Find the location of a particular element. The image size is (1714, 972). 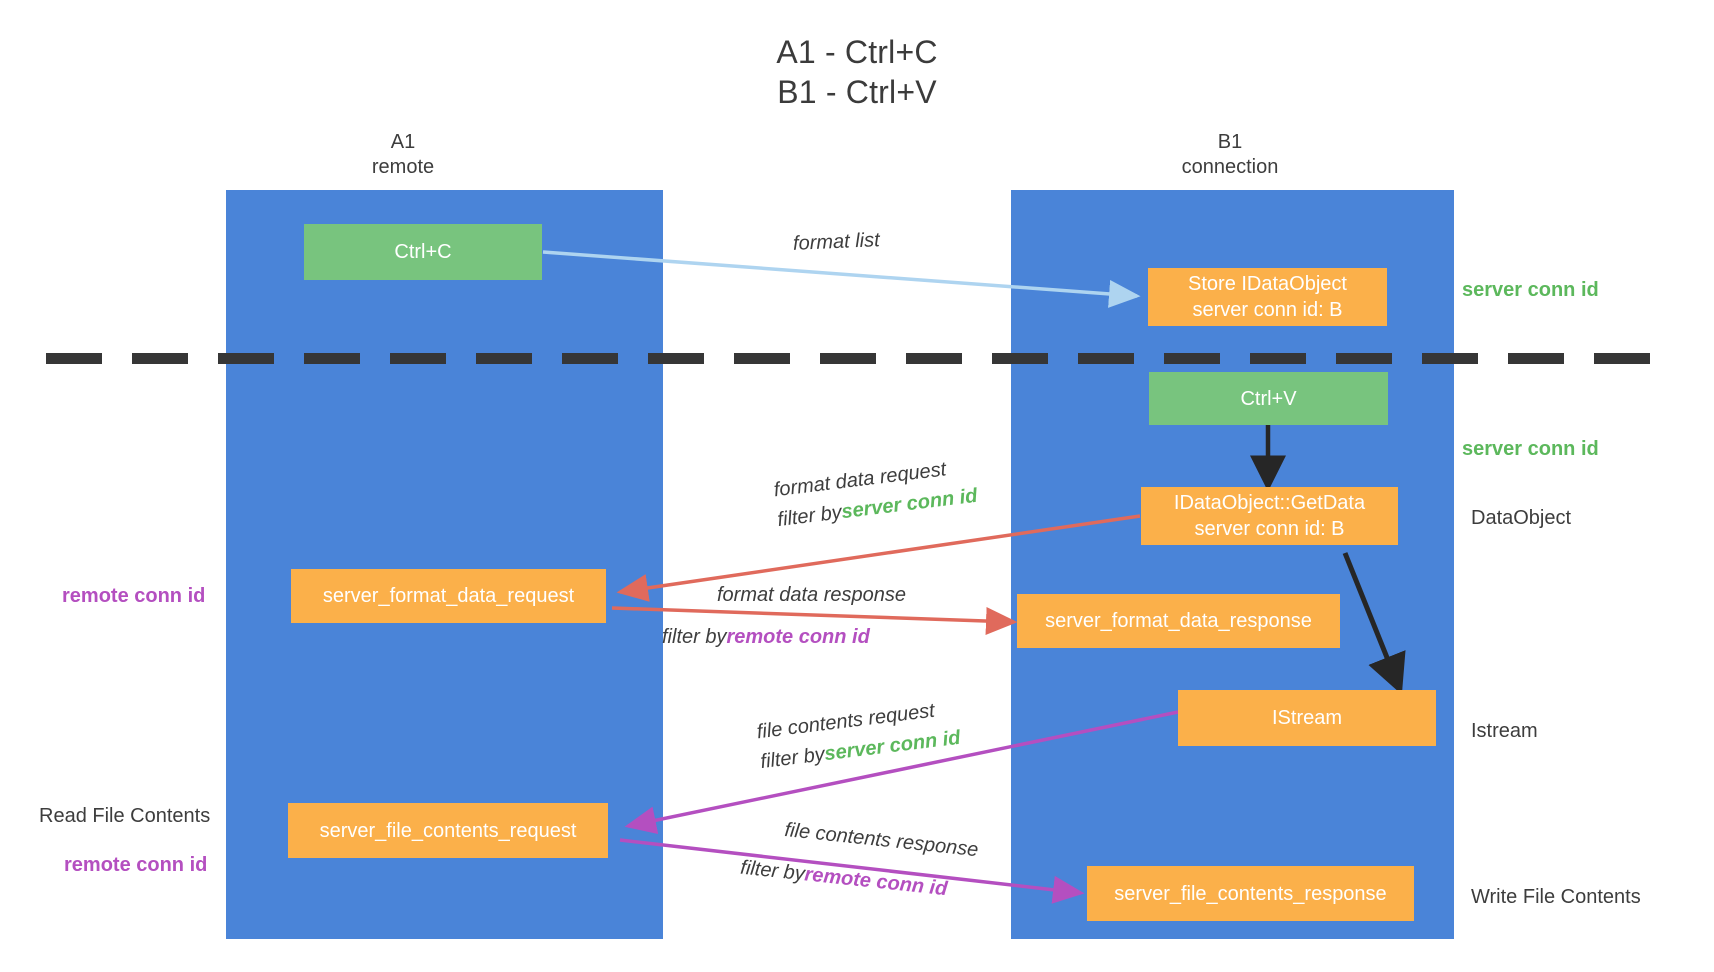

edge-label-file-contents-request-filter-prefix: filter by is located at coordinates (792, 758).